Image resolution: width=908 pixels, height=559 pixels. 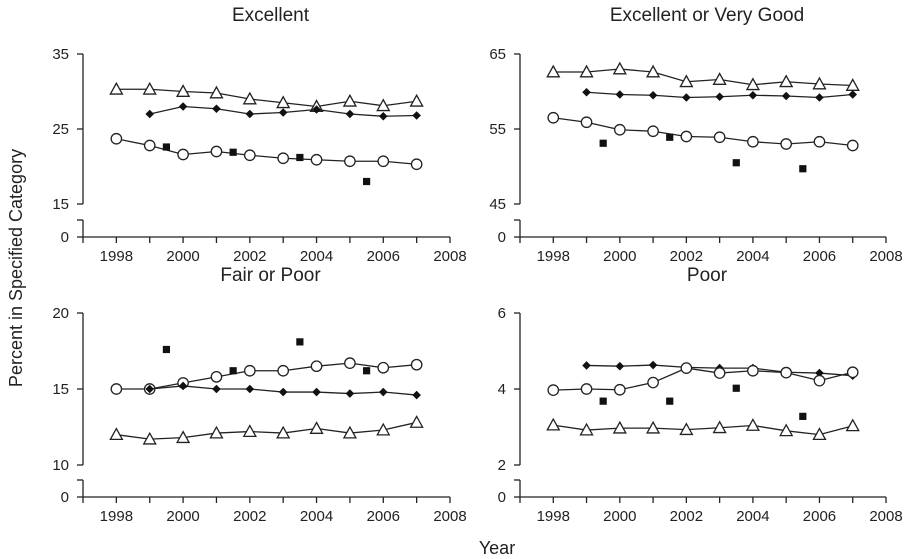 What do you see at coordinates (271, 15) in the screenshot?
I see `panel-title: Excellent` at bounding box center [271, 15].